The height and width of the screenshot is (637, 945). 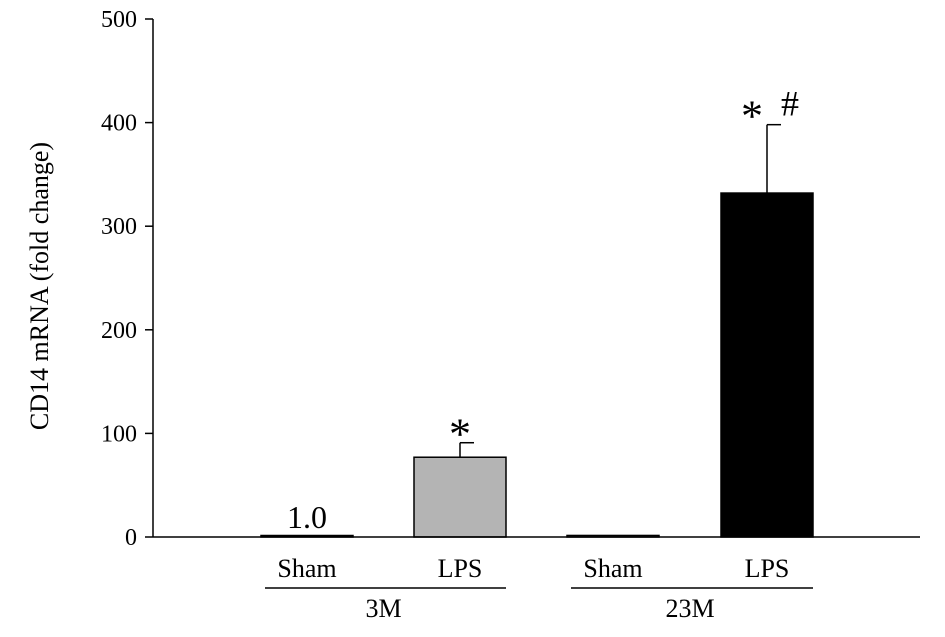 I want to click on y-tick-label: 100, so click(x=119, y=434).